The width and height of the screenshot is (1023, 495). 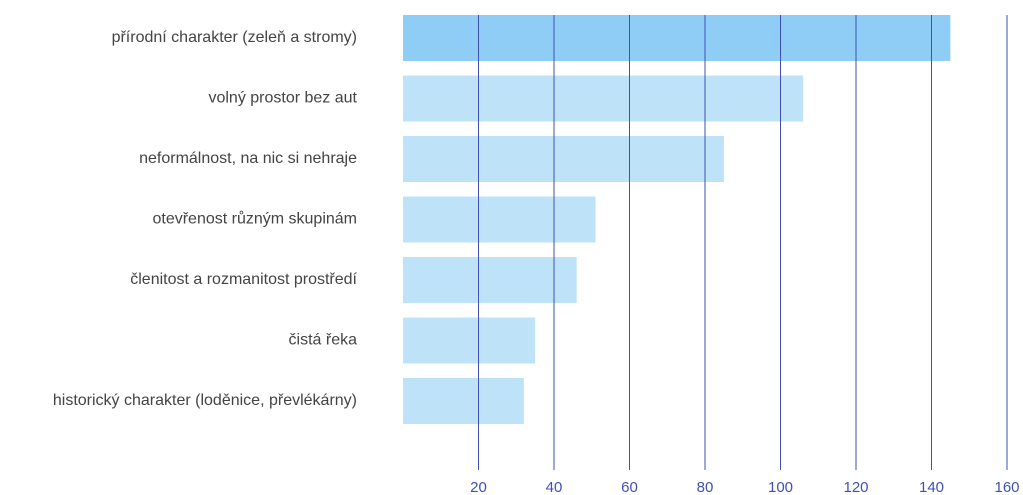 I want to click on x-tick-label: 20, so click(x=478, y=487).